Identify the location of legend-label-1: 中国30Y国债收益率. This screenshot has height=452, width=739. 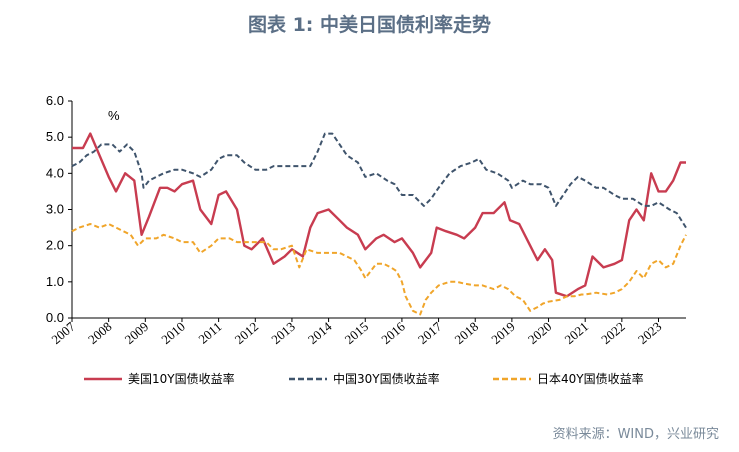
(386, 378).